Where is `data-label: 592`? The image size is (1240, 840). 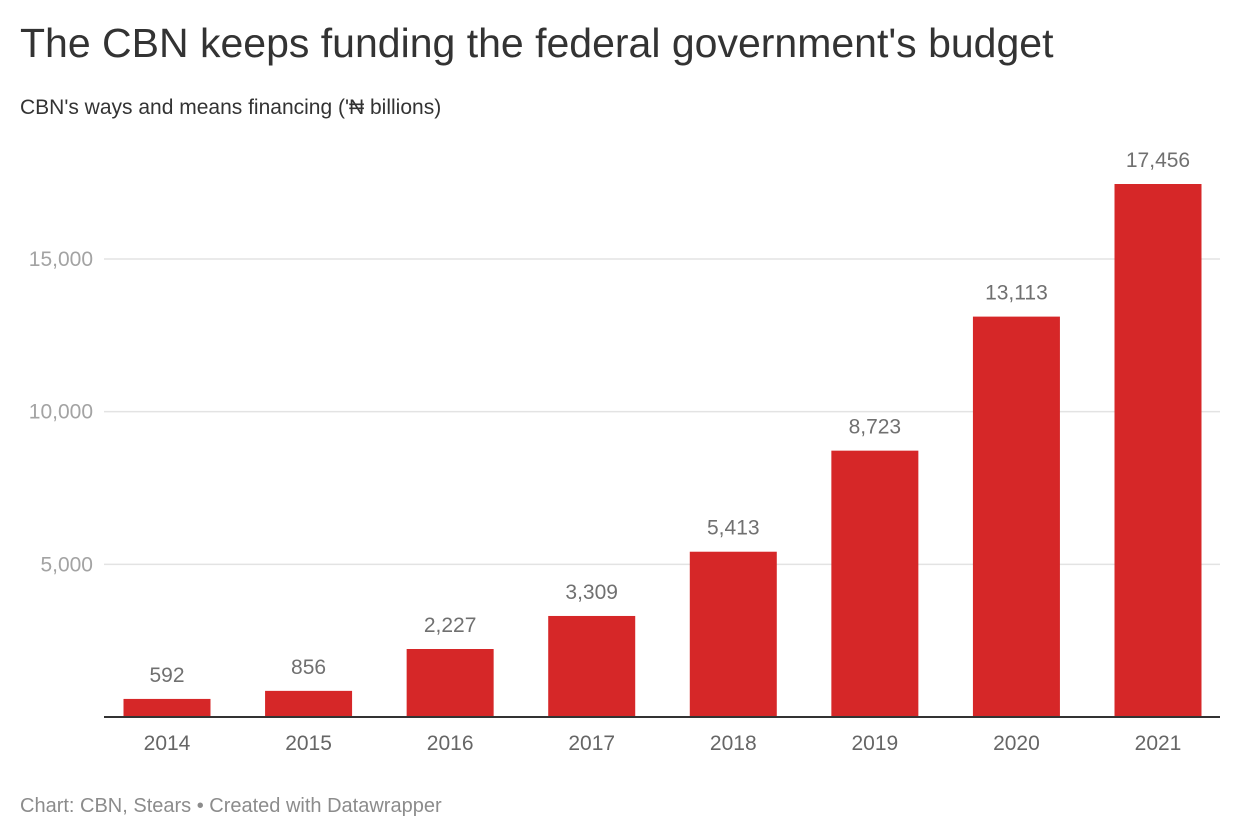
data-label: 592 is located at coordinates (166, 675).